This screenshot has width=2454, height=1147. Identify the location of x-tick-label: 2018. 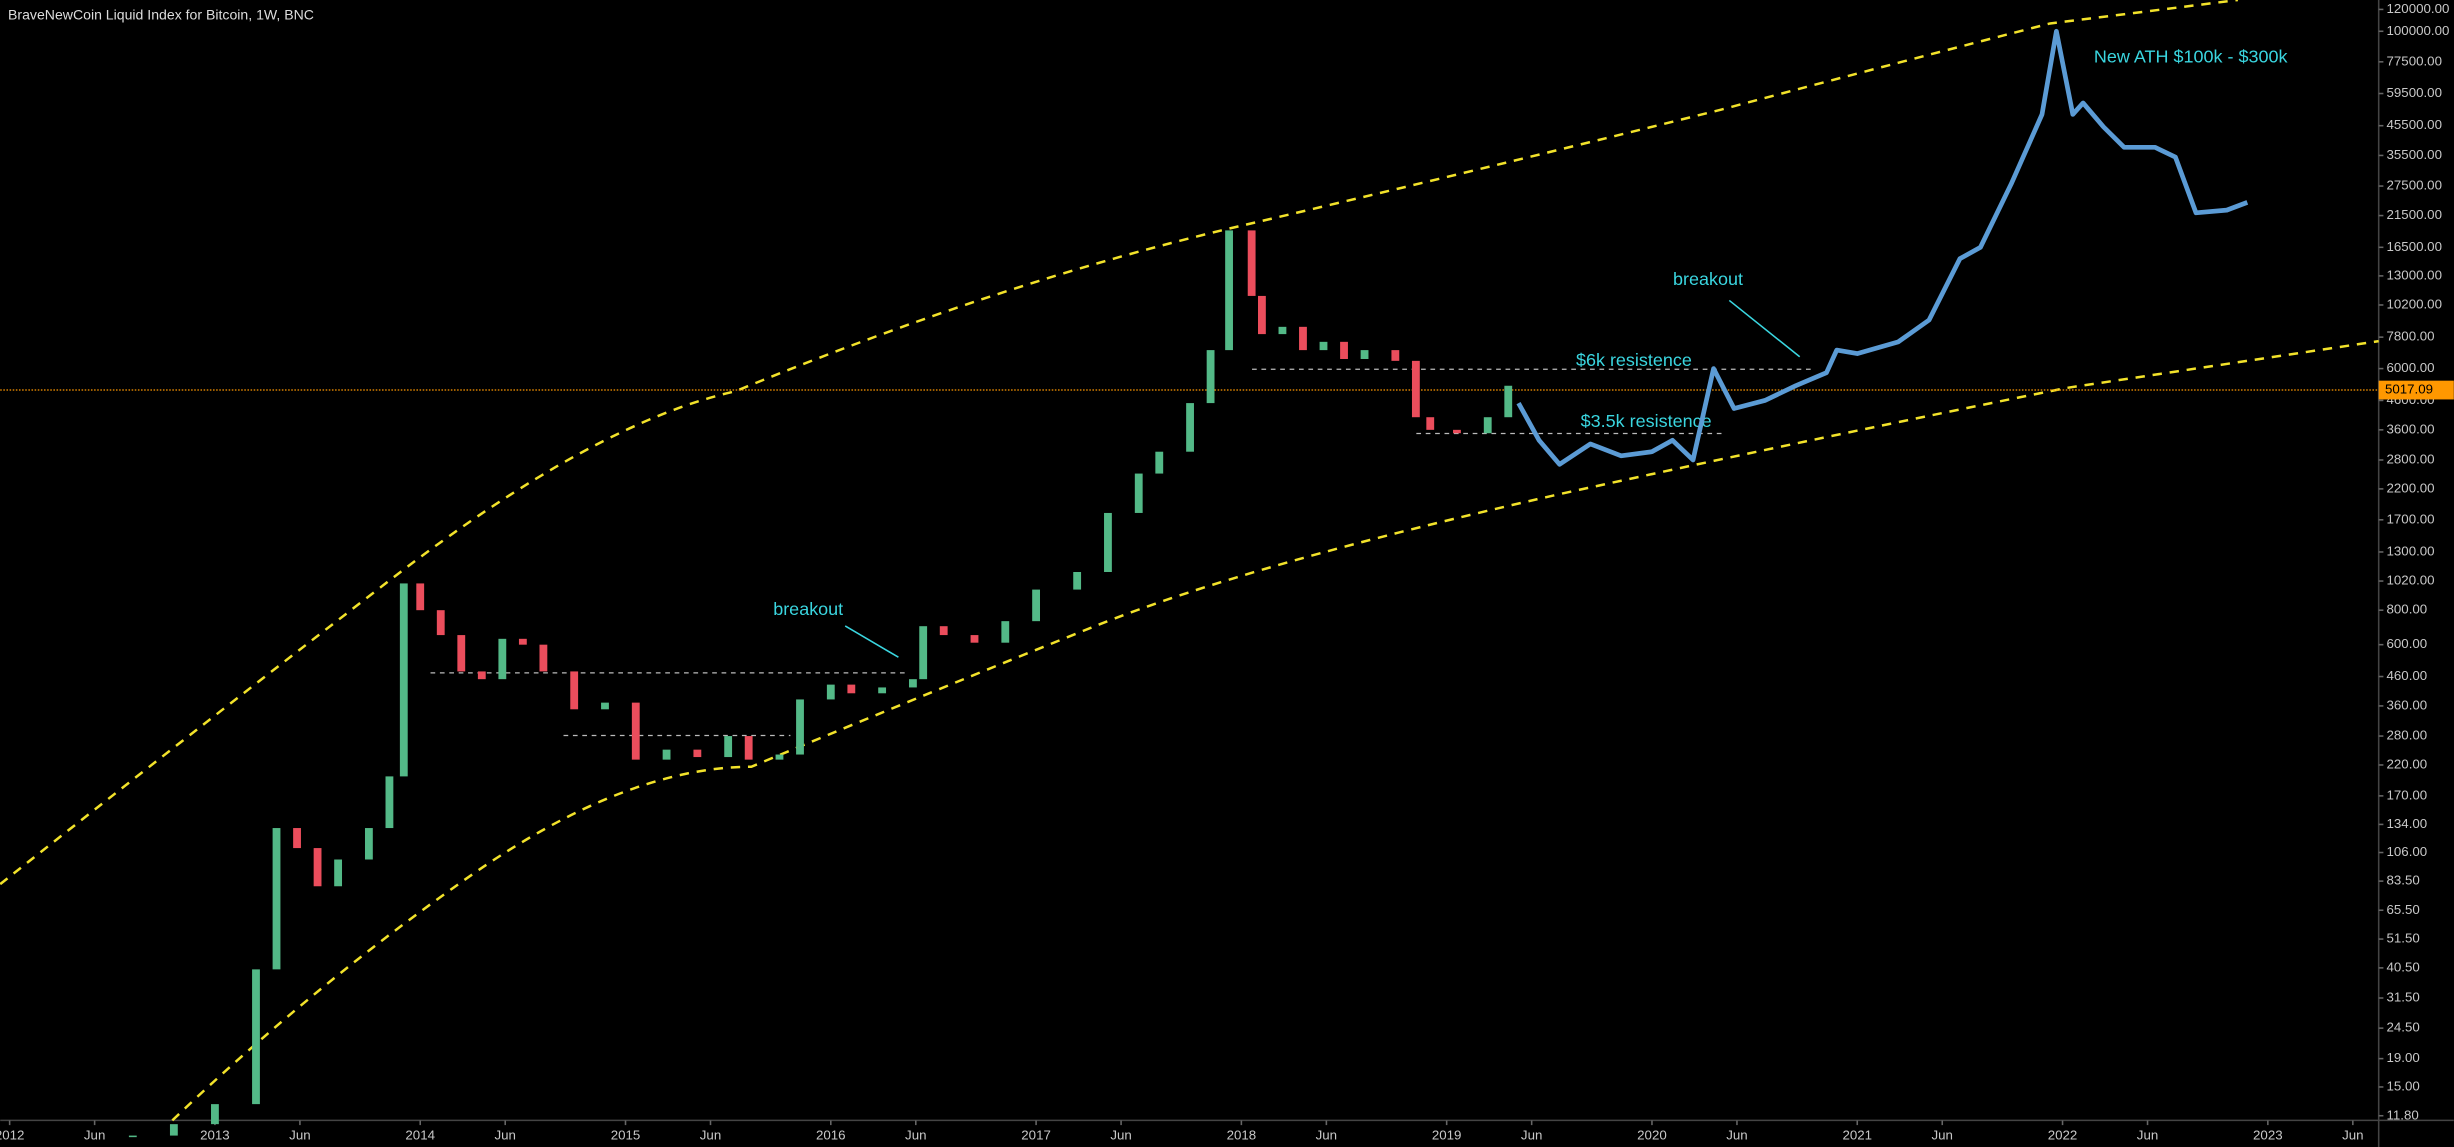
(1242, 1135).